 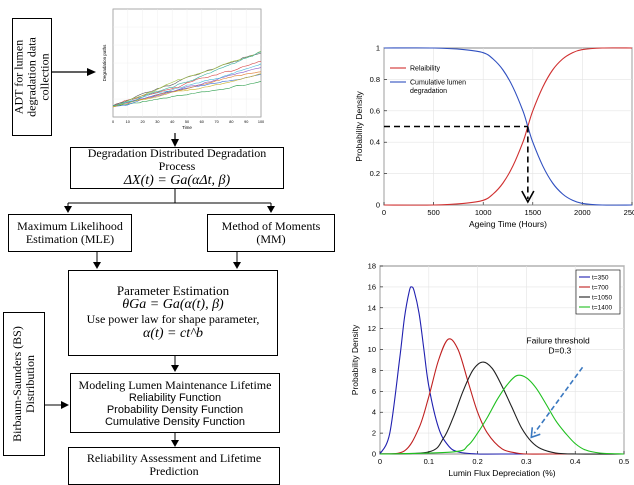 What do you see at coordinates (216, 122) in the screenshot?
I see `thumb-x-tick: 70` at bounding box center [216, 122].